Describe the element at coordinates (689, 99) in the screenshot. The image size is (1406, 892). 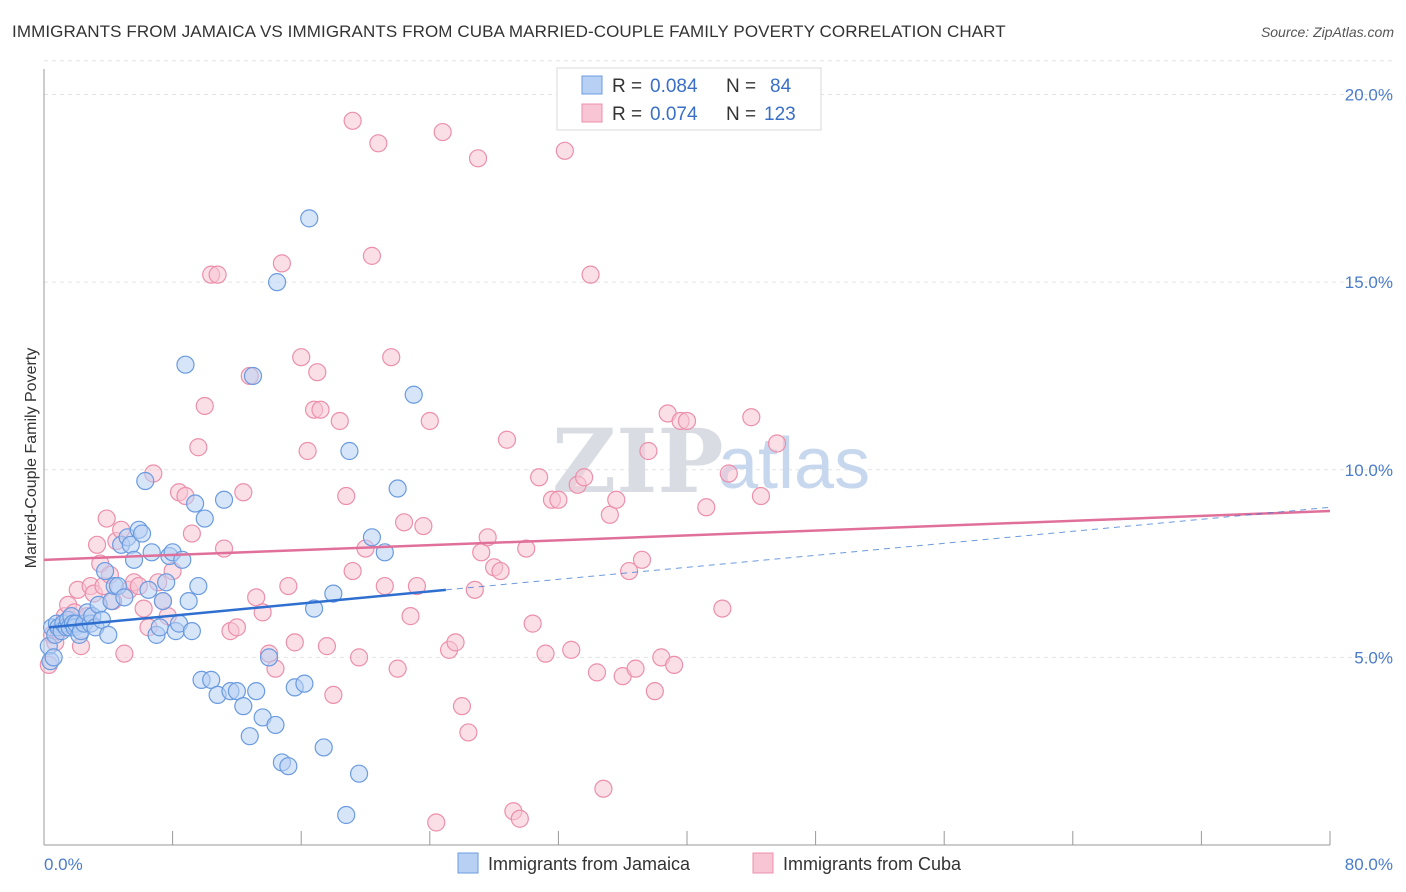
I see `correlation-legend: R = 0.084 N = 84 R = 0.074 N = 123` at that location.